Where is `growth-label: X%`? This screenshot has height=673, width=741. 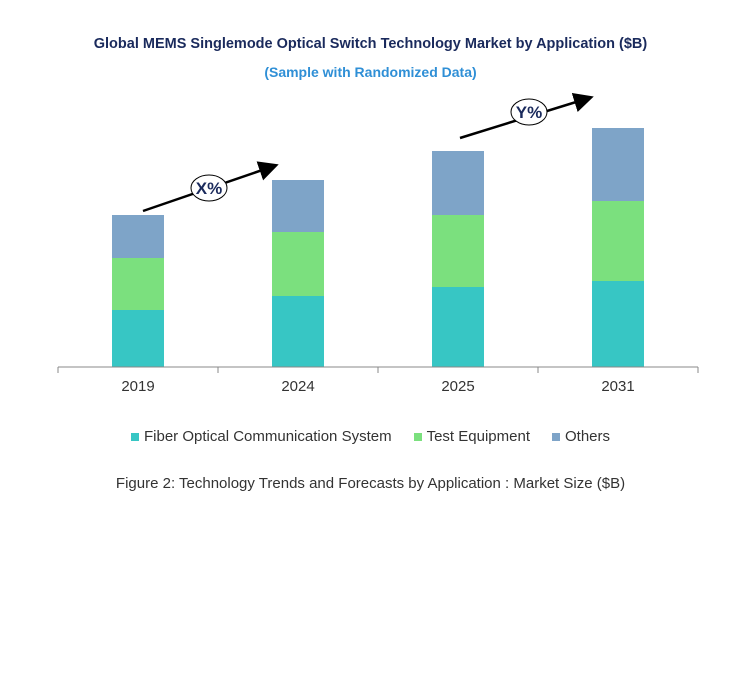
growth-label: X% is located at coordinates (209, 188).